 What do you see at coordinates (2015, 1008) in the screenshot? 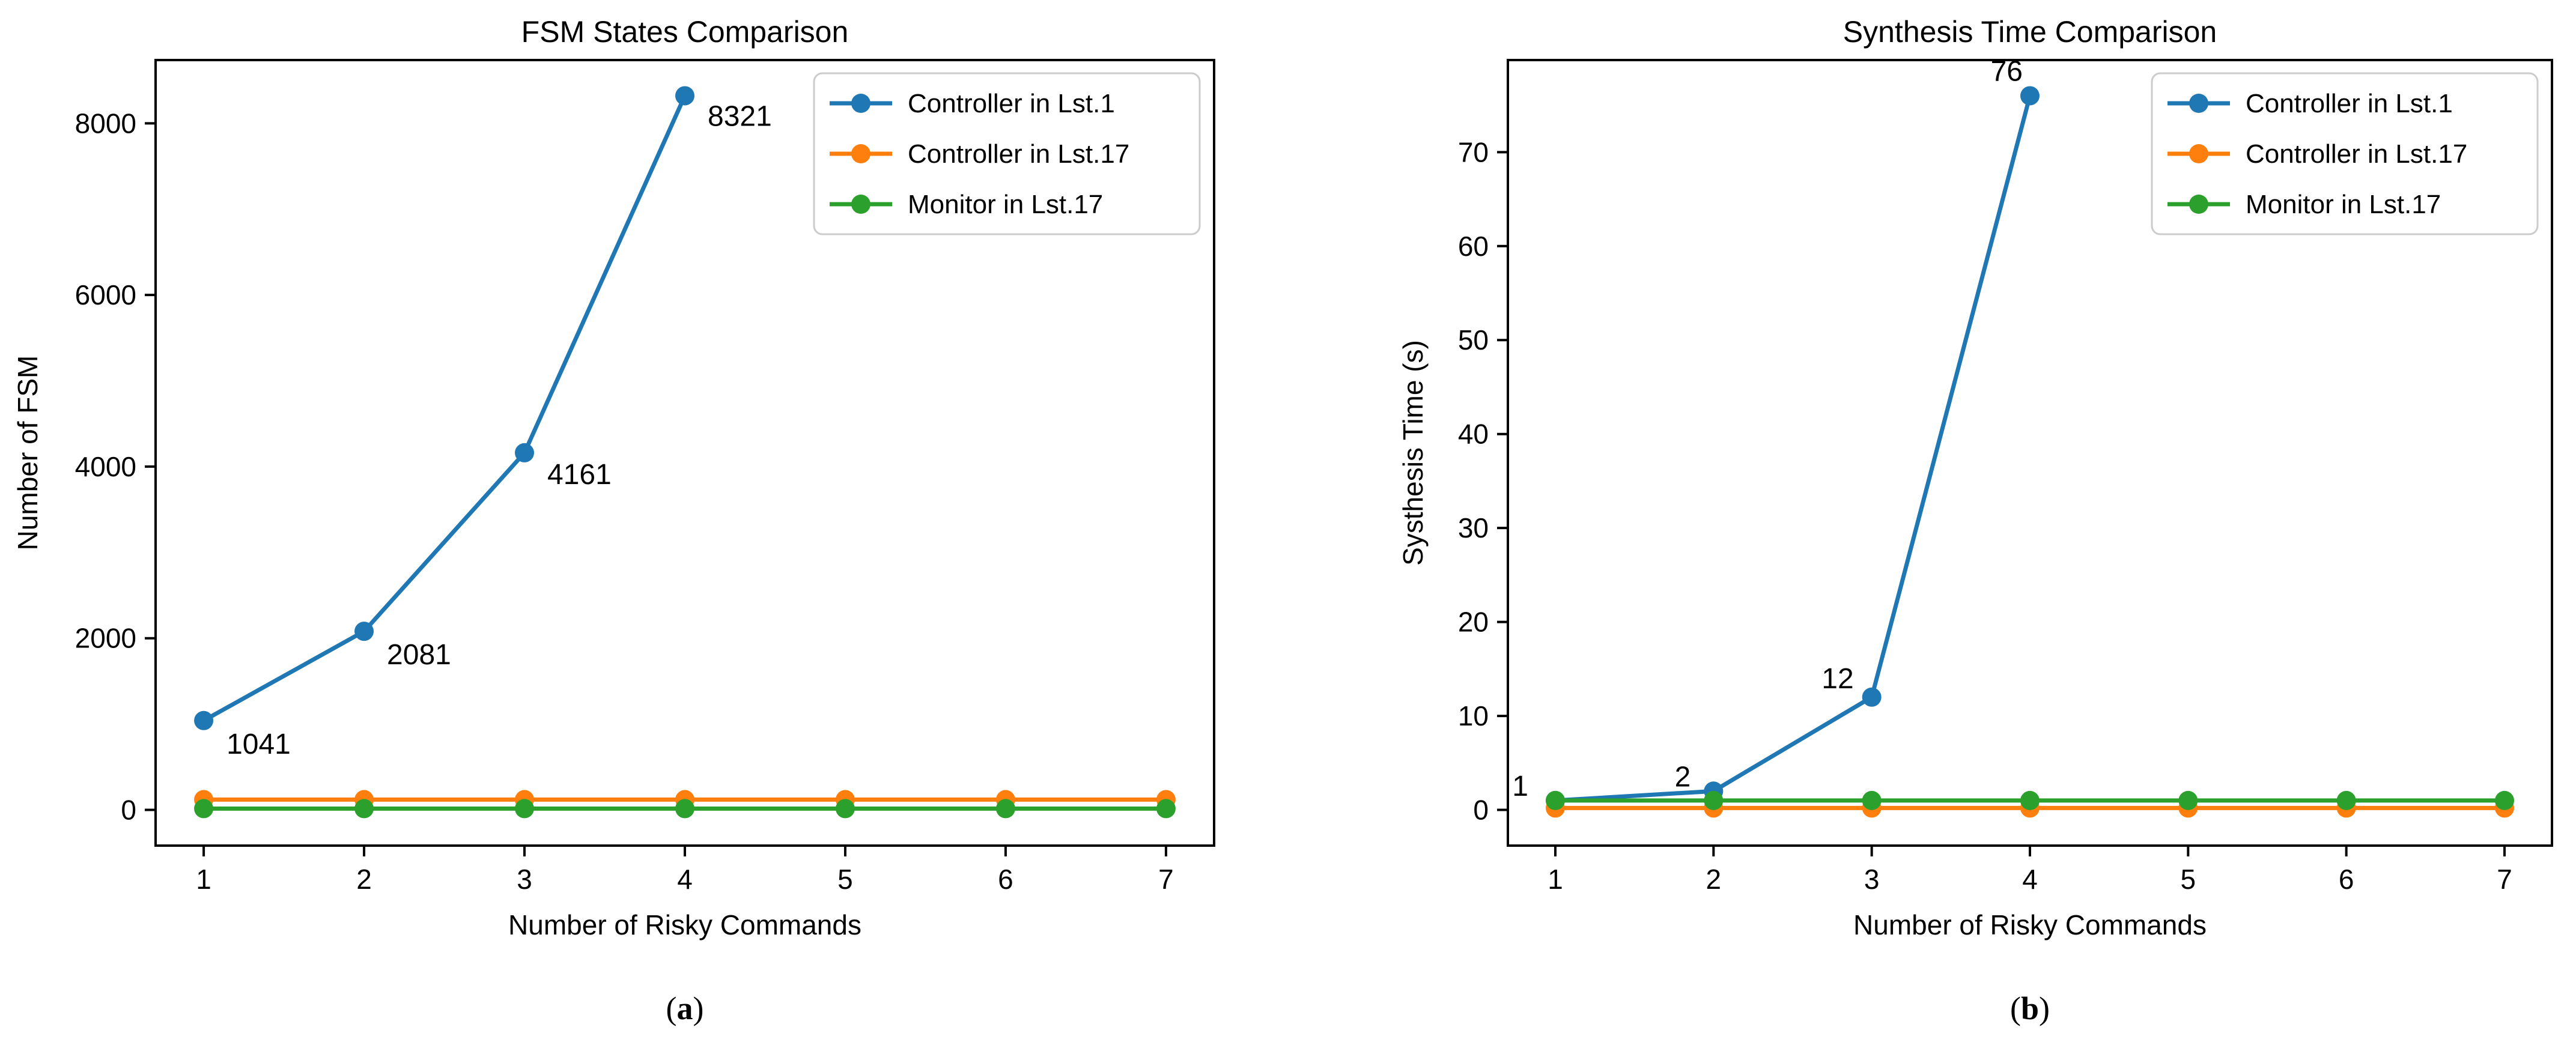
I see `caption-b-open-paren: (` at bounding box center [2015, 1008].